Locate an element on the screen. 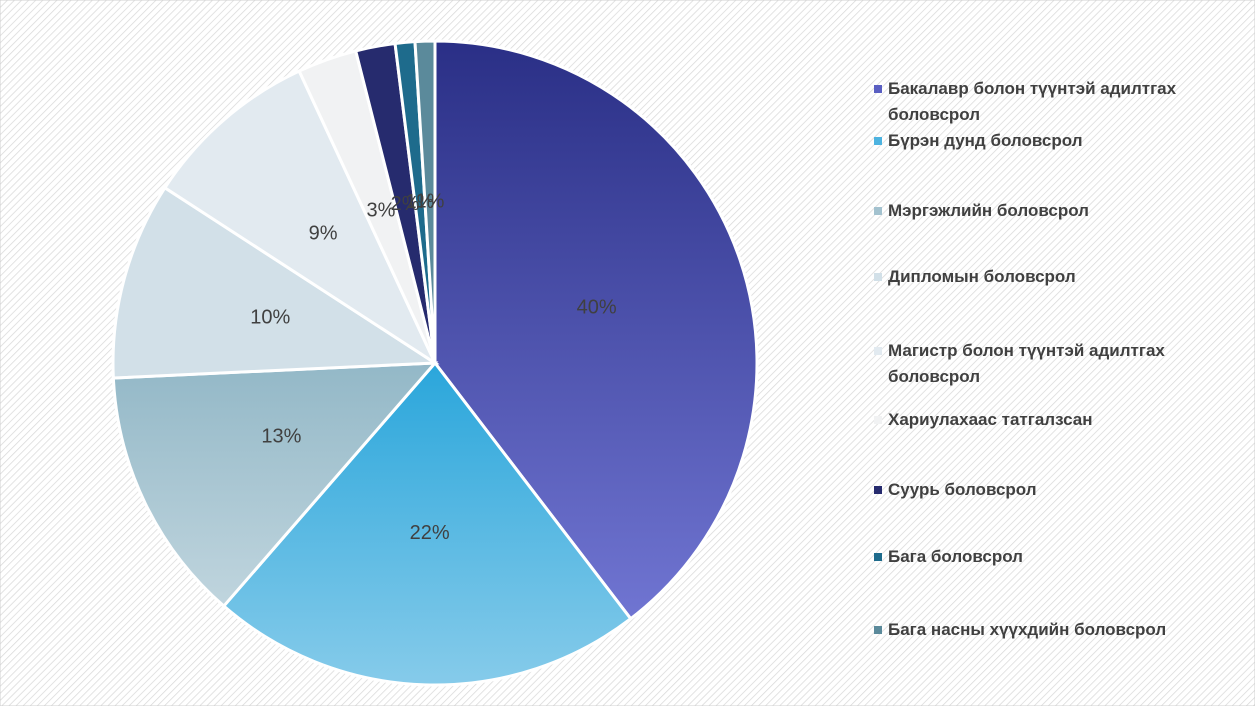 This screenshot has width=1255, height=706. legend-item: Магистр болон түүнтэй адилтгах боловсрол is located at coordinates (1050, 364).